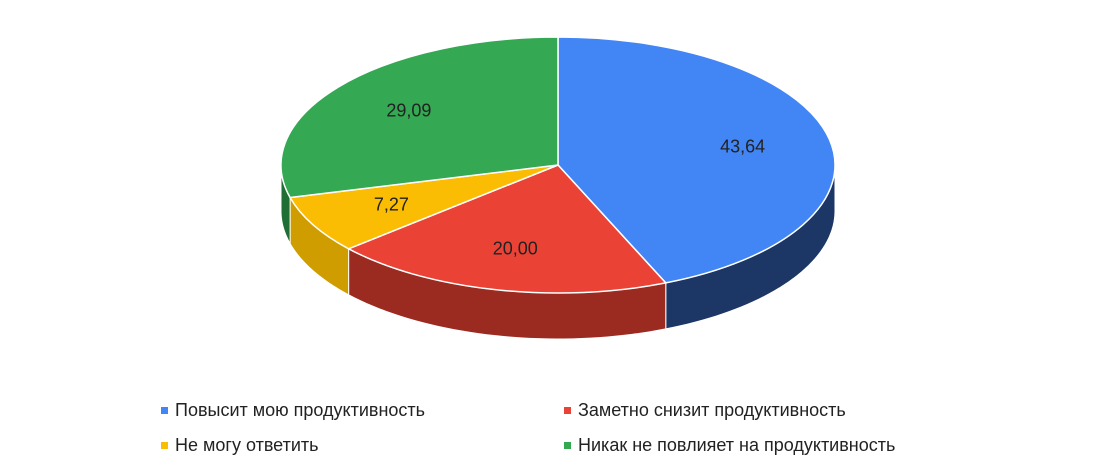 This screenshot has height=464, width=1096. Describe the element at coordinates (742, 146) in the screenshot. I see `data-label: 43,64` at that location.